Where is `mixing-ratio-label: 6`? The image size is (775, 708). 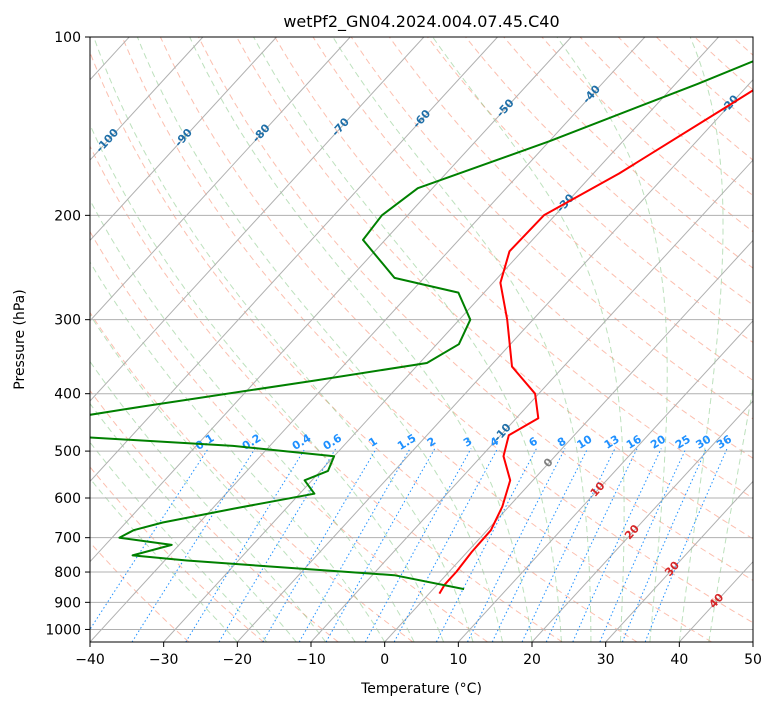
mixing-ratio-label: 6 is located at coordinates (534, 441).